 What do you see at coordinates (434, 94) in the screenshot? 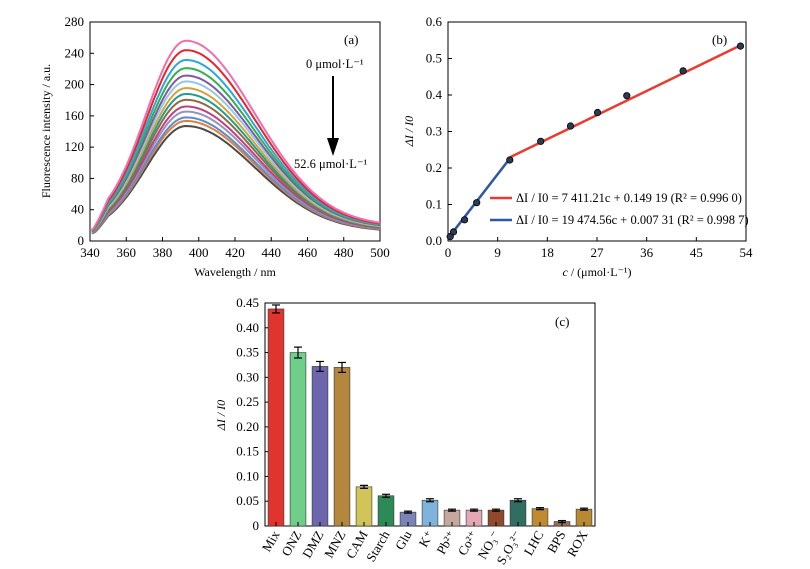
I see `panel-b-y-tick-label: 0.4` at bounding box center [434, 94].